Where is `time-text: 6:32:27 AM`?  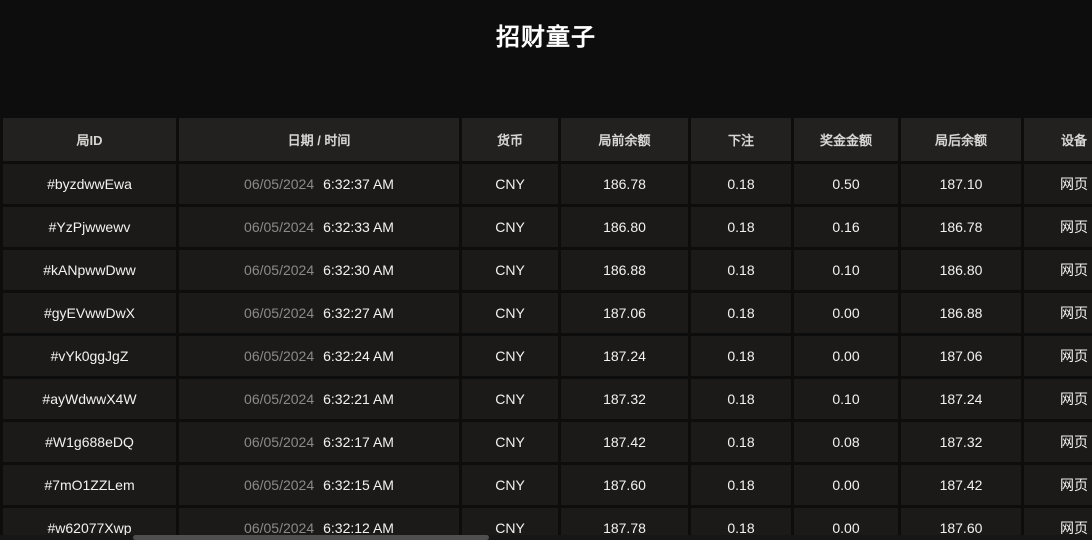
time-text: 6:32:27 AM is located at coordinates (358, 313).